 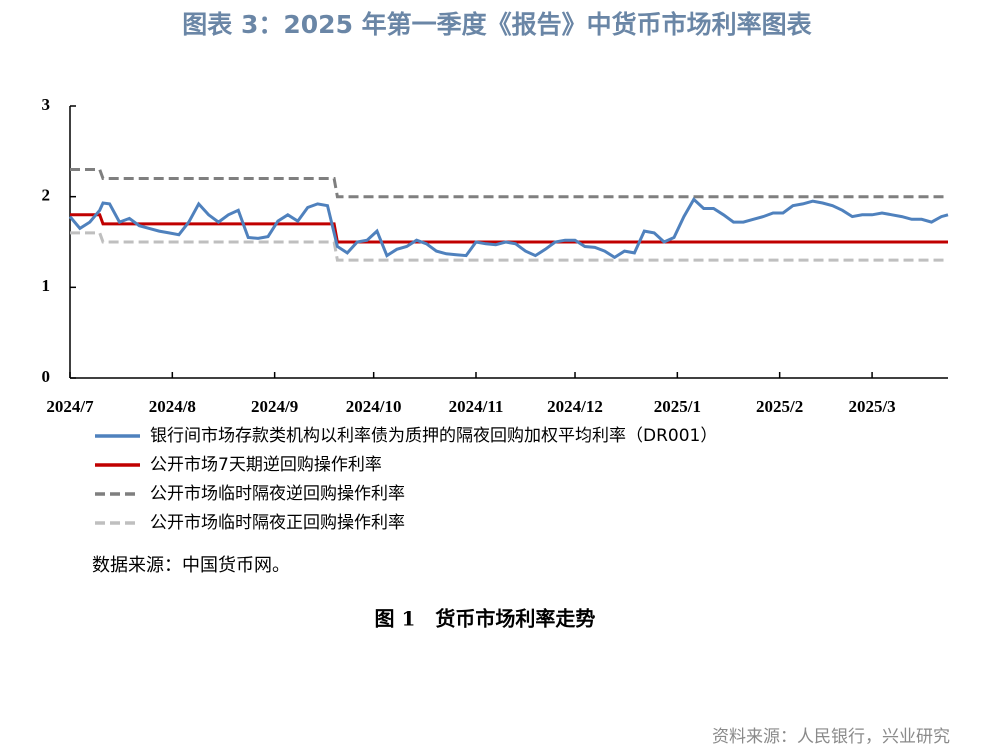 What do you see at coordinates (46, 376) in the screenshot?
I see `y-tick-label: 0` at bounding box center [46, 376].